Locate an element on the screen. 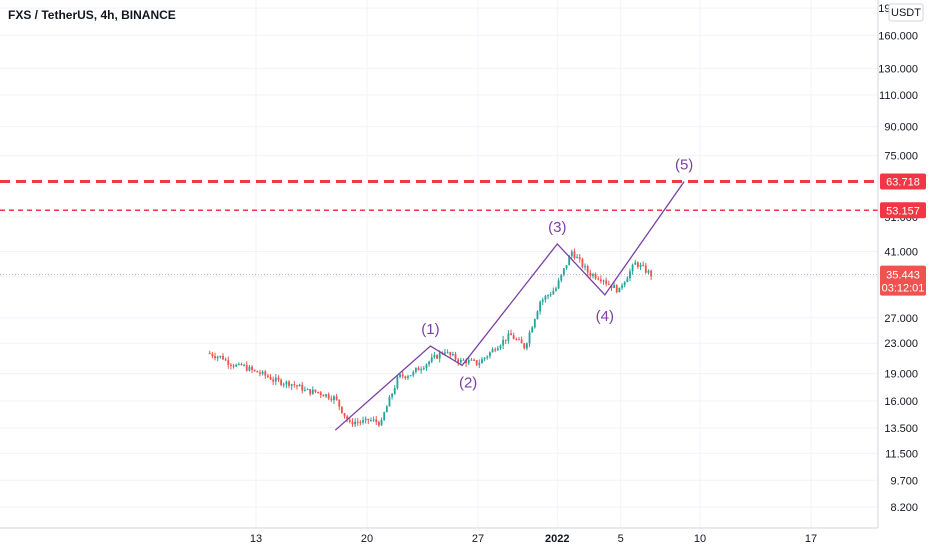 This screenshot has height=550, width=932. price-tick-label: 8.200 is located at coordinates (904, 508).